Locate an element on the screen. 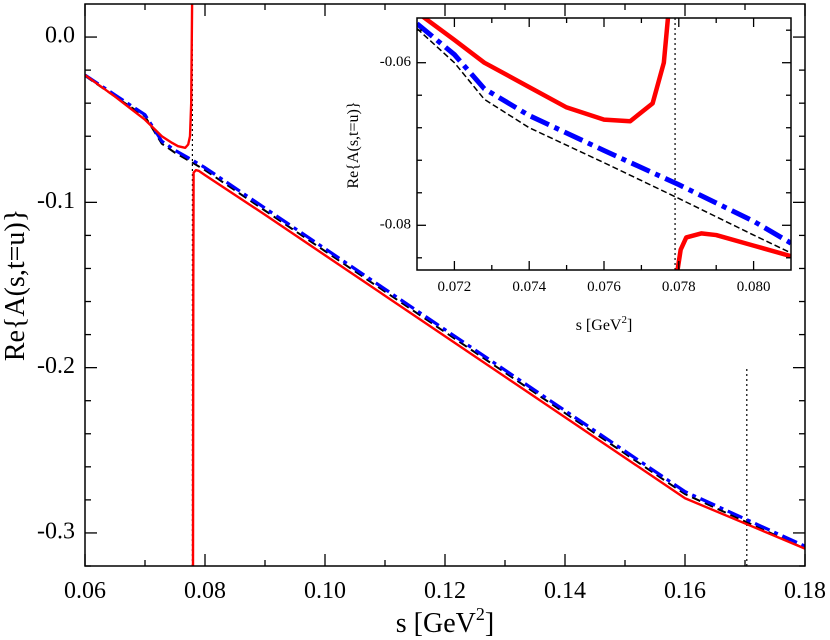 Image resolution: width=830 pixels, height=640 pixels. main-y-axis-title: Re{A(s,t=u)} is located at coordinates (15, 285).